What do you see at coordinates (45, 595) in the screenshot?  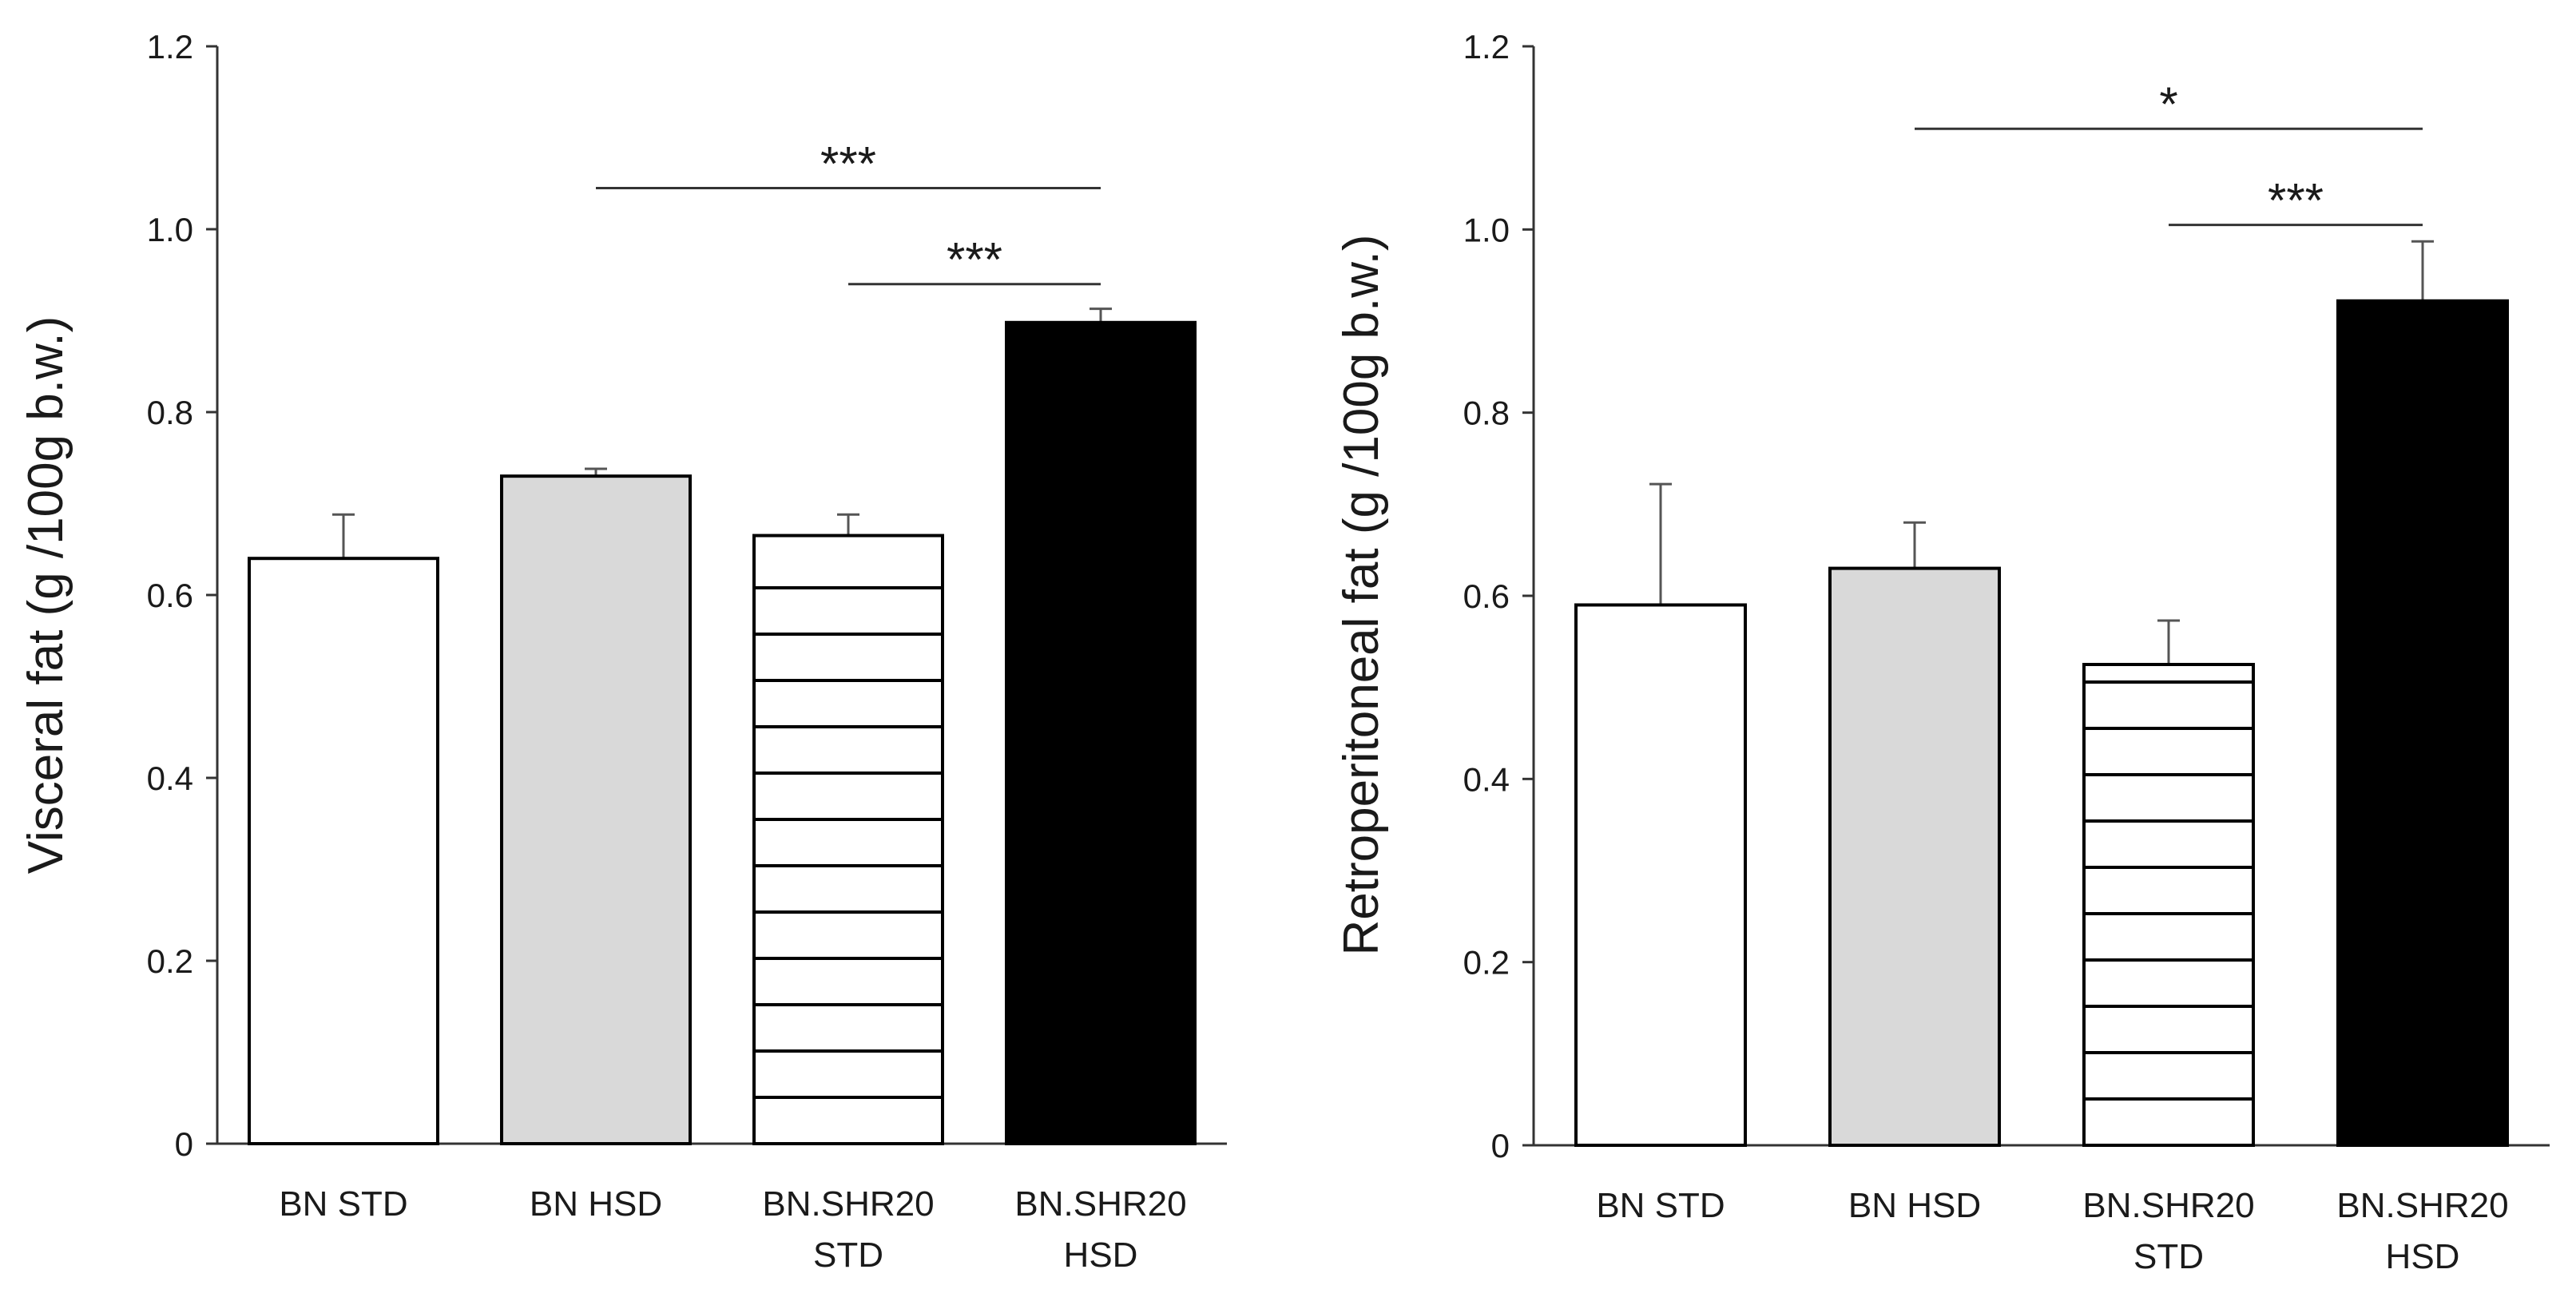 I see `y-axis-label: Visceral fat (g /100g b.w.)` at bounding box center [45, 595].